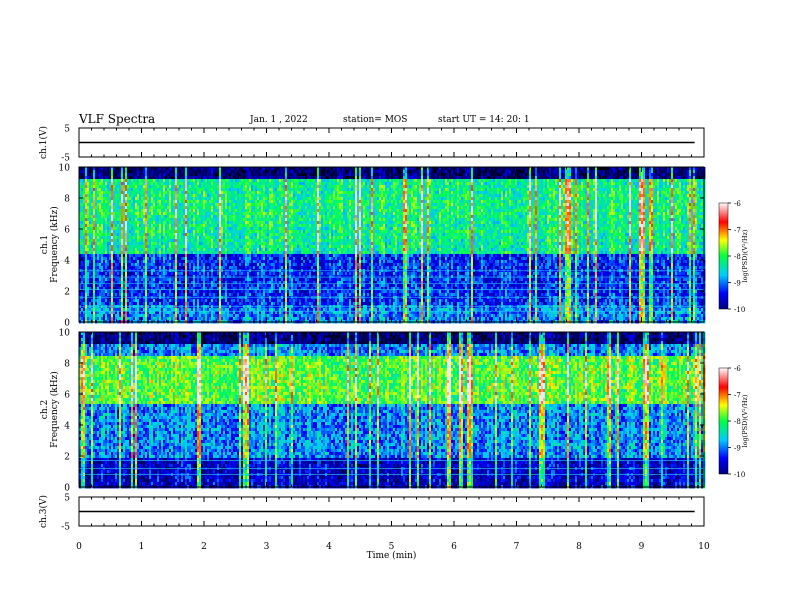  I want to click on x-tick-label: 2, so click(204, 547).